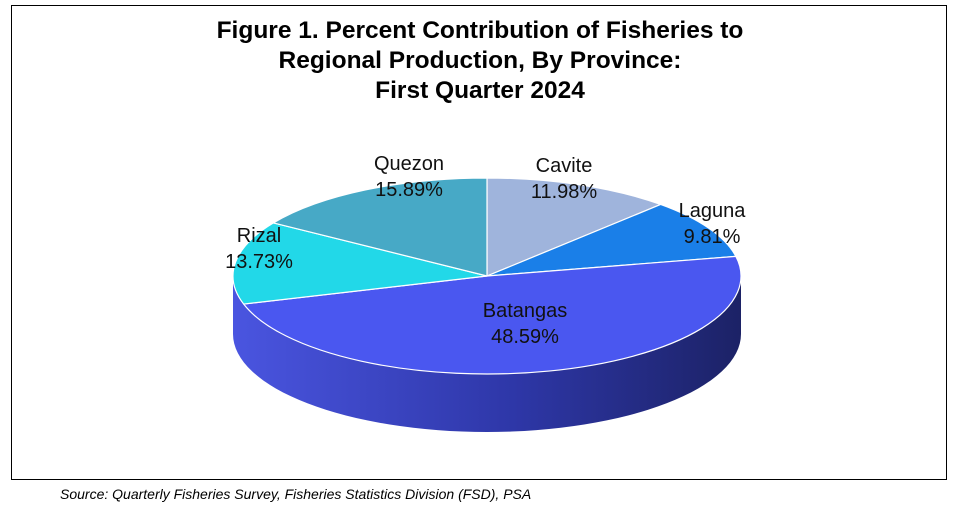 This screenshot has height=513, width=962. What do you see at coordinates (480, 90) in the screenshot?
I see `chart-title-line-3: First Quarter 2024` at bounding box center [480, 90].